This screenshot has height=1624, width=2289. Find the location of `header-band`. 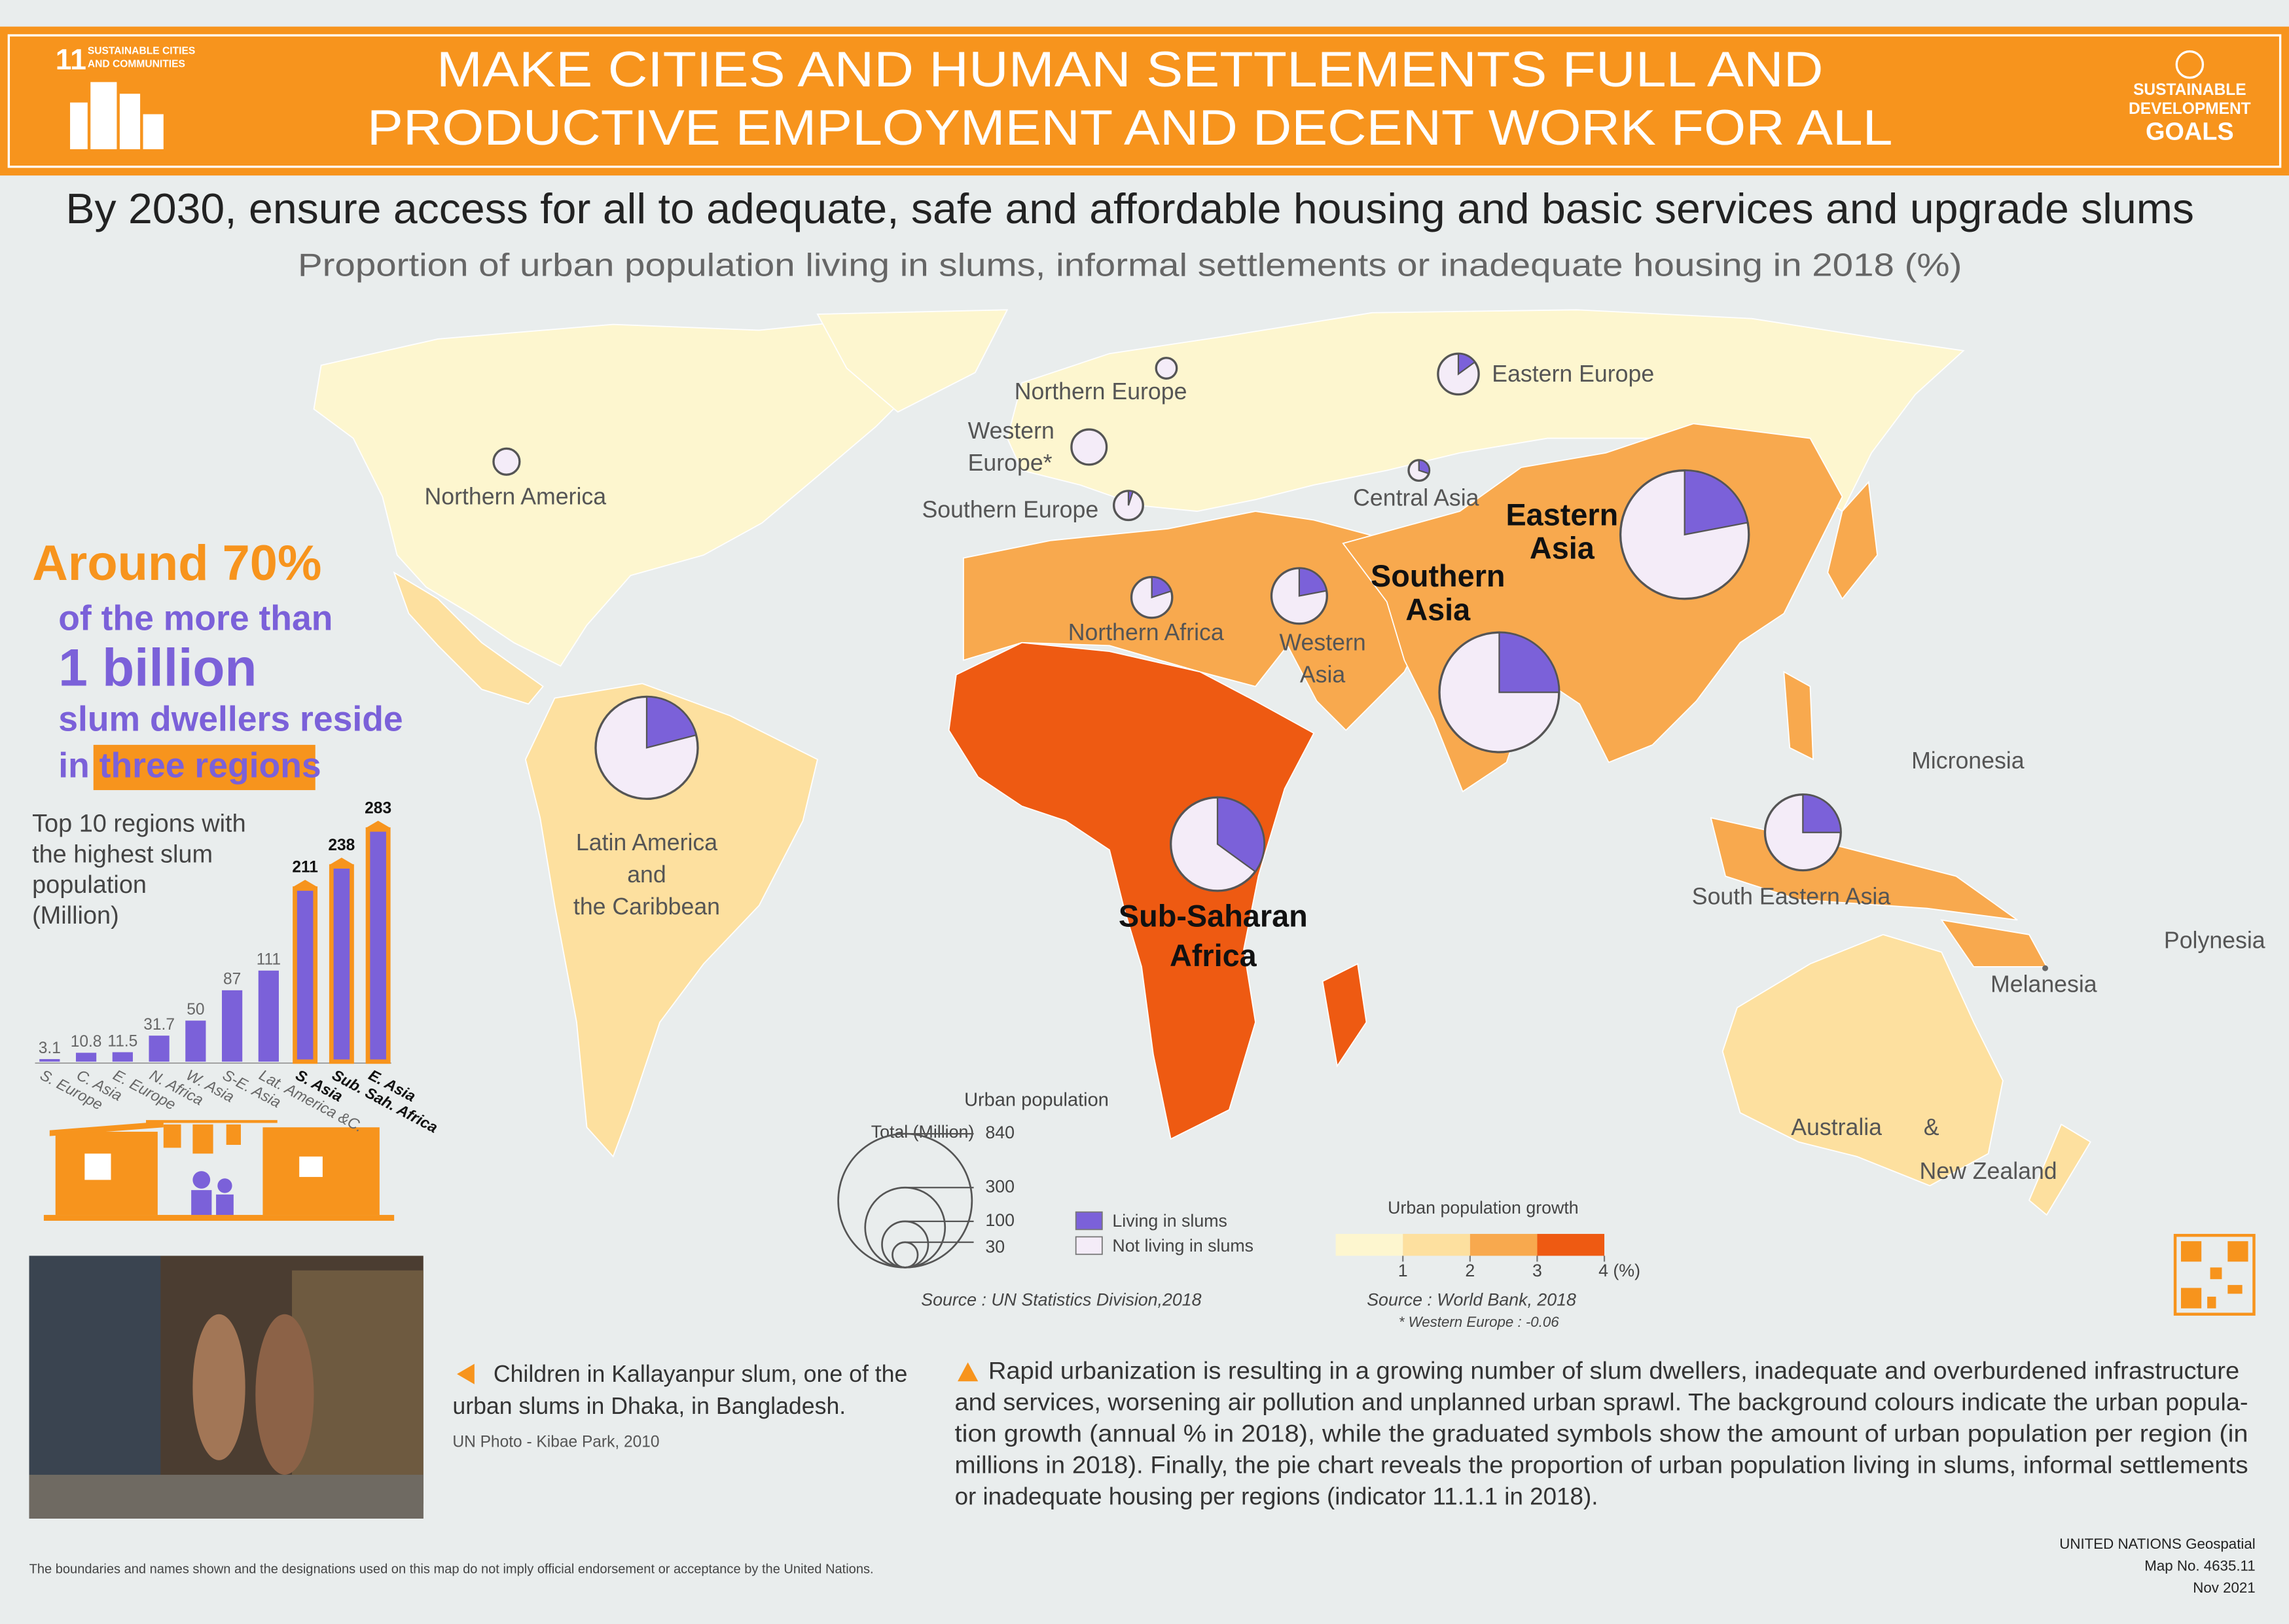

header-band is located at coordinates (1144, 101).